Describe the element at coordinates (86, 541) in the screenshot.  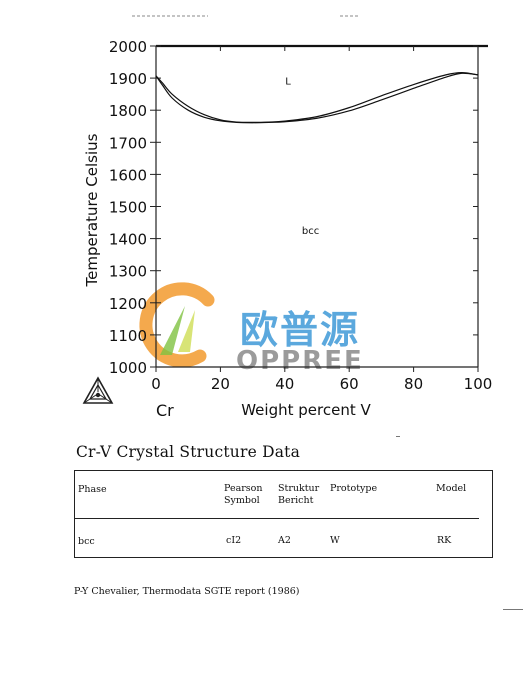
I see `row-phase: bcc` at that location.